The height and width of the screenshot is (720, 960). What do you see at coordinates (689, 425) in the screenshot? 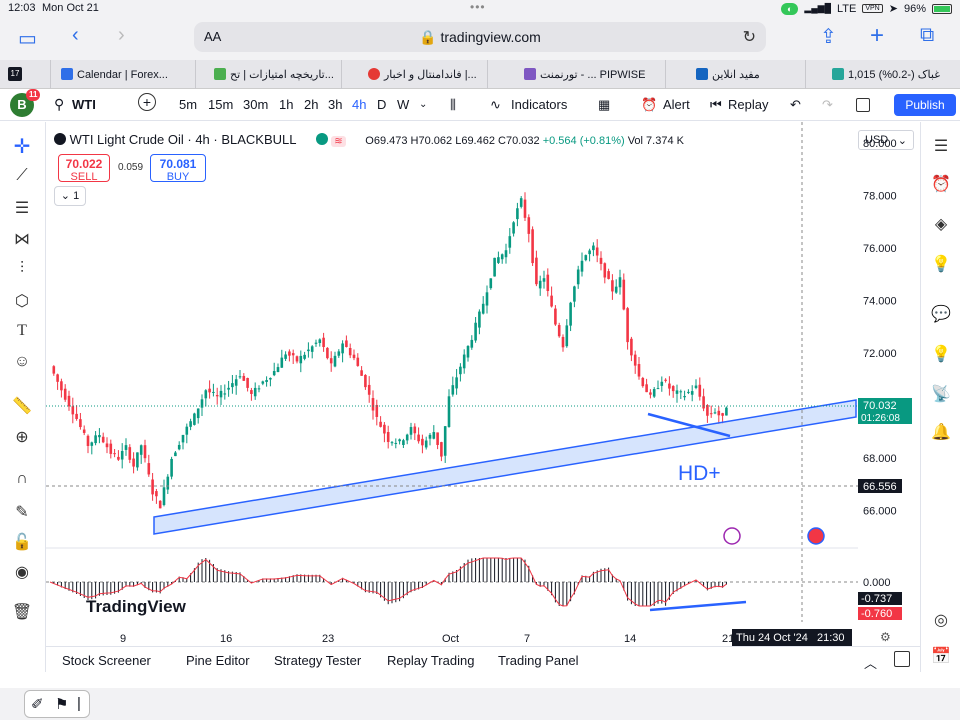
I see `divergence-line-price` at bounding box center [689, 425].